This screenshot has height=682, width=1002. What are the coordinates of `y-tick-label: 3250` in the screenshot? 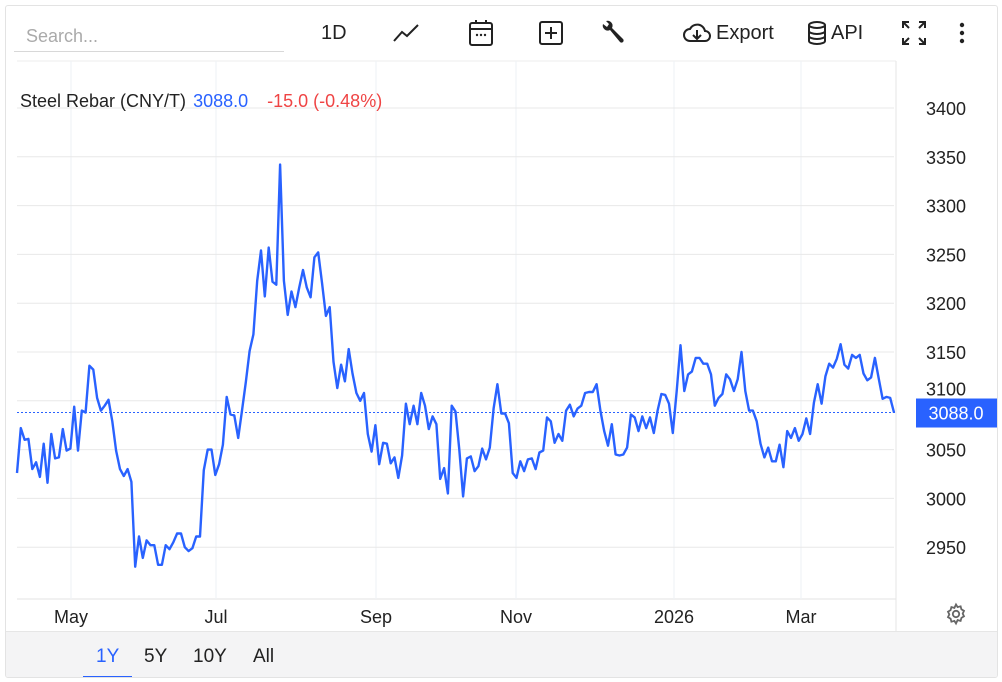 It's located at (946, 255).